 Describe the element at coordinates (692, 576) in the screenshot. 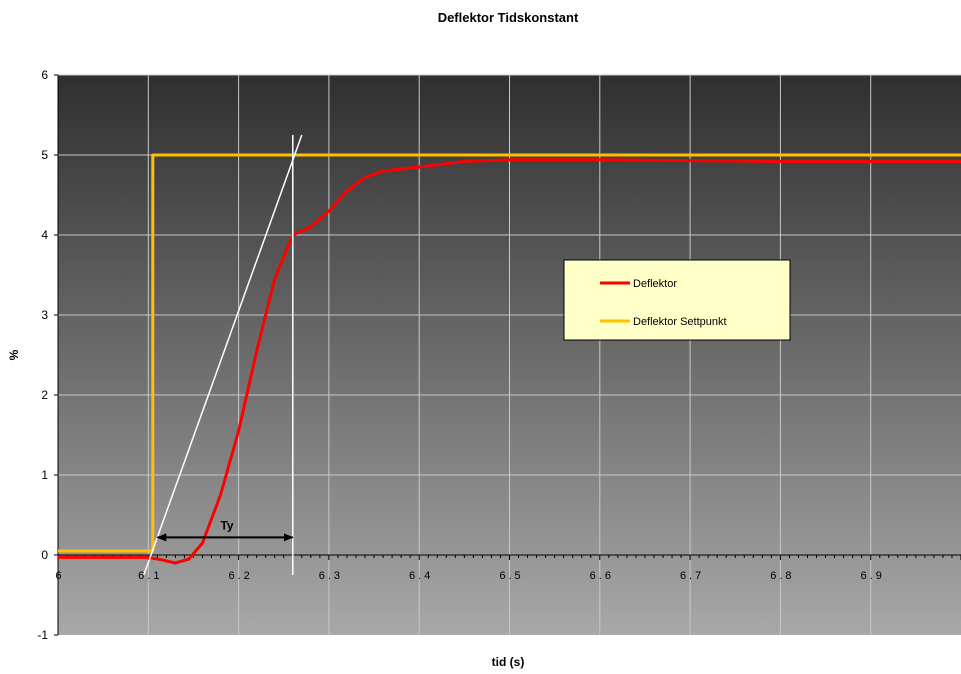

I see `x-tick-label: 6.7` at that location.